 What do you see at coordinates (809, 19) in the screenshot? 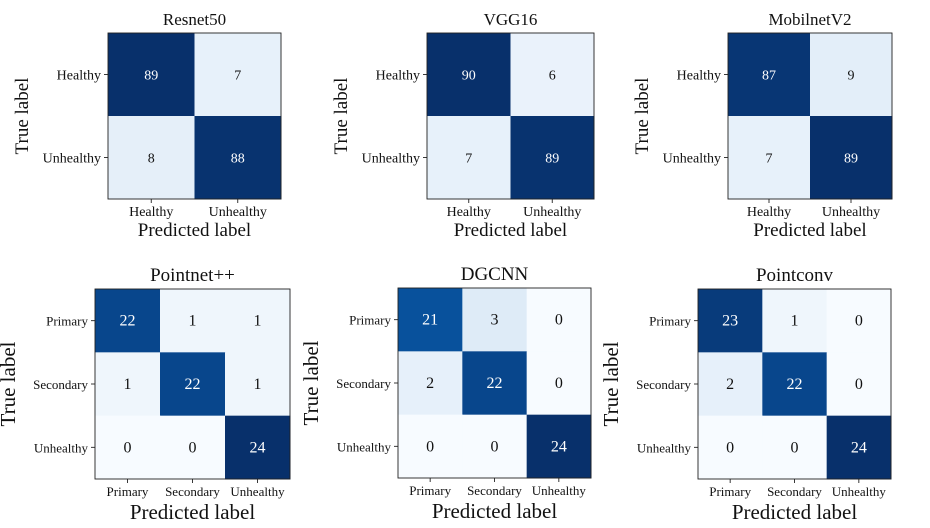
I see `panel-title: MobilnetV2` at bounding box center [809, 19].